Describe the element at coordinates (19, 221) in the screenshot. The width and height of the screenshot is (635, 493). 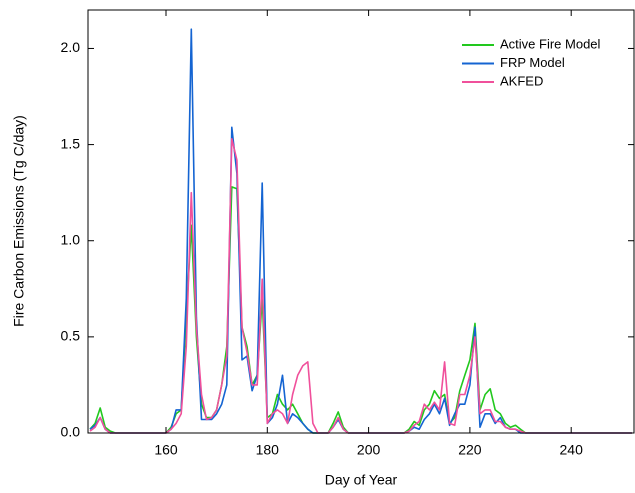
I see `y-axis-label: Fire Carbon Emissions (Tg C/day)` at that location.